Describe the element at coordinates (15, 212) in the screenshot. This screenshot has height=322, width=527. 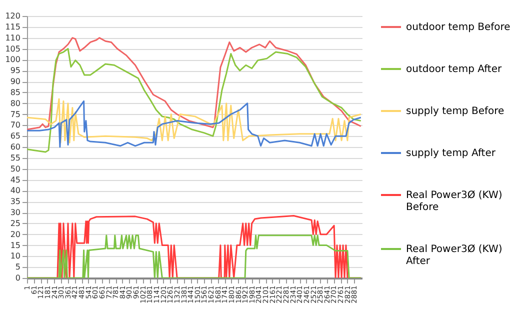
I see `y-tick-label: 30` at that location.